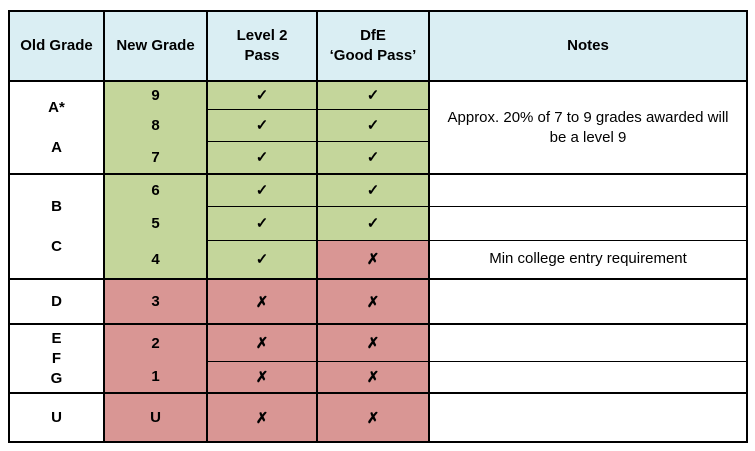 The image size is (755, 451). I want to click on notes-cell-grade-u, so click(588, 417).